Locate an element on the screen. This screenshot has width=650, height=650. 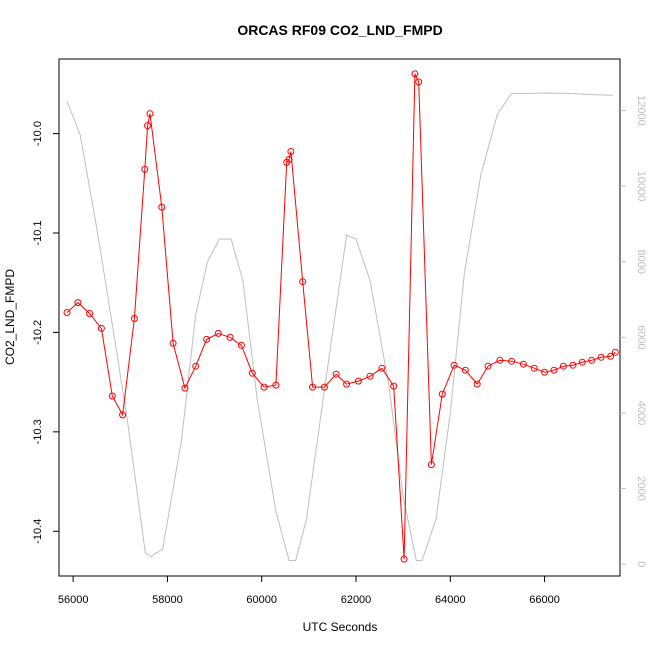
y-tick-label: -10.1 is located at coordinates (38, 232).